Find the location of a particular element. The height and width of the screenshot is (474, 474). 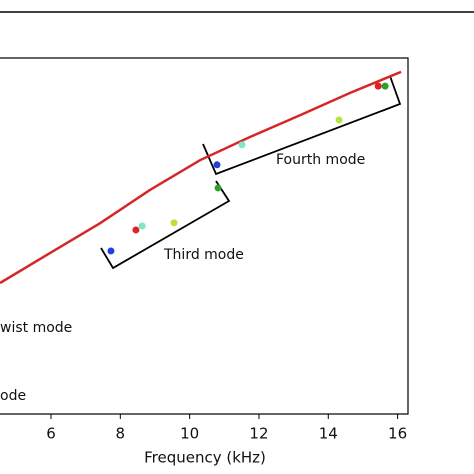

x-tick-label: 16 is located at coordinates (397, 434).